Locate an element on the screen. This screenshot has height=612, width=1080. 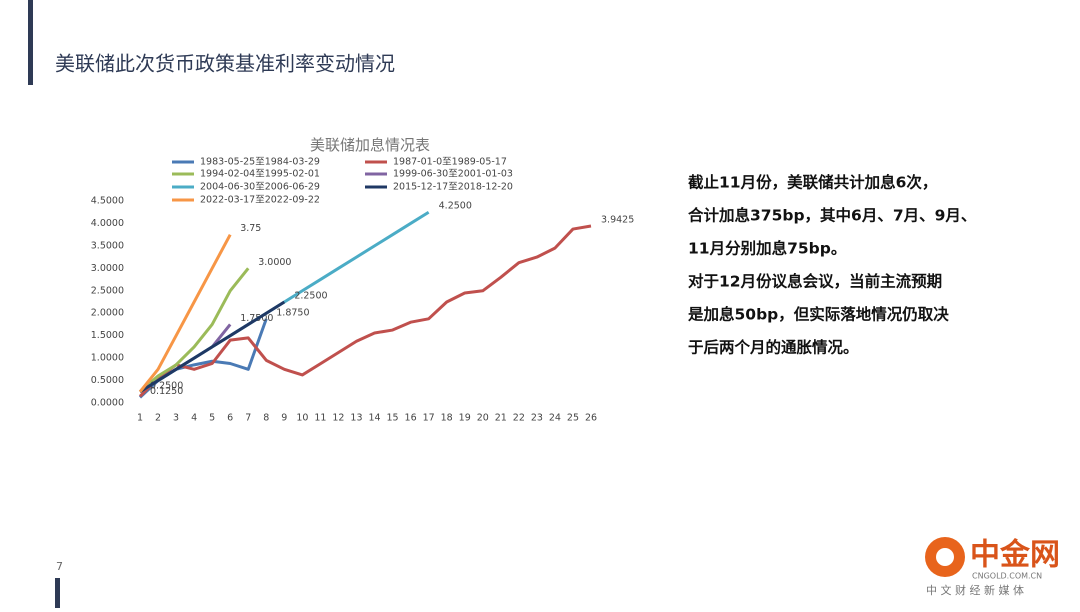
x-tick-label: 1 is located at coordinates (140, 418).